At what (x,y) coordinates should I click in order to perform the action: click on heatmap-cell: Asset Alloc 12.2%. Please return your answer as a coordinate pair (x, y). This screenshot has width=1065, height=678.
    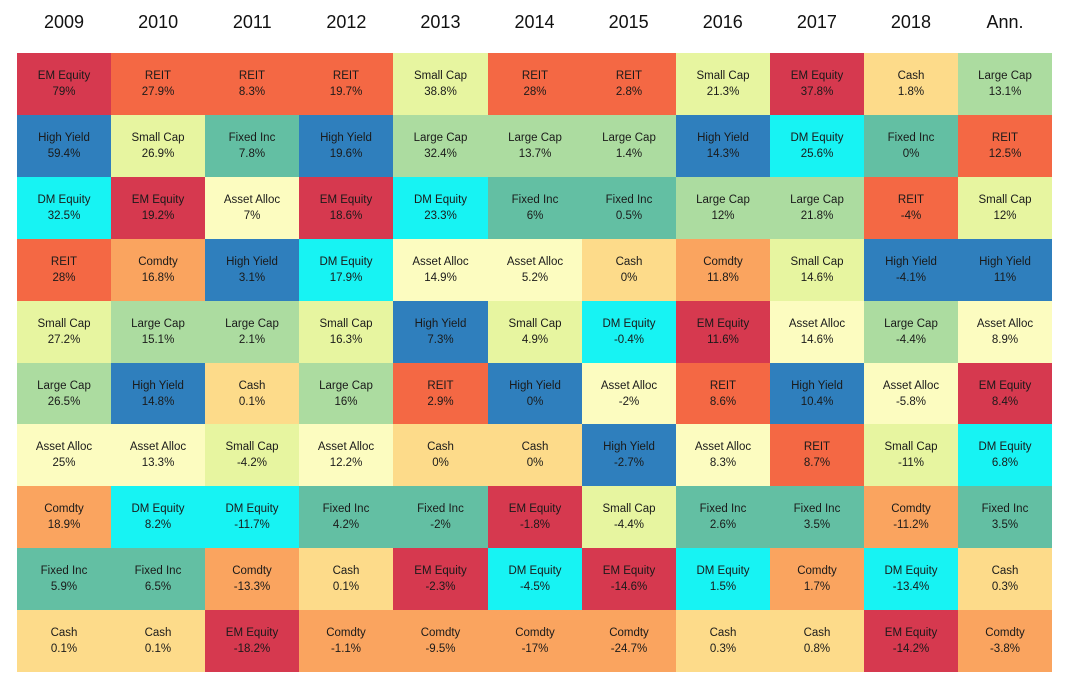
    Looking at the image, I should click on (346, 455).